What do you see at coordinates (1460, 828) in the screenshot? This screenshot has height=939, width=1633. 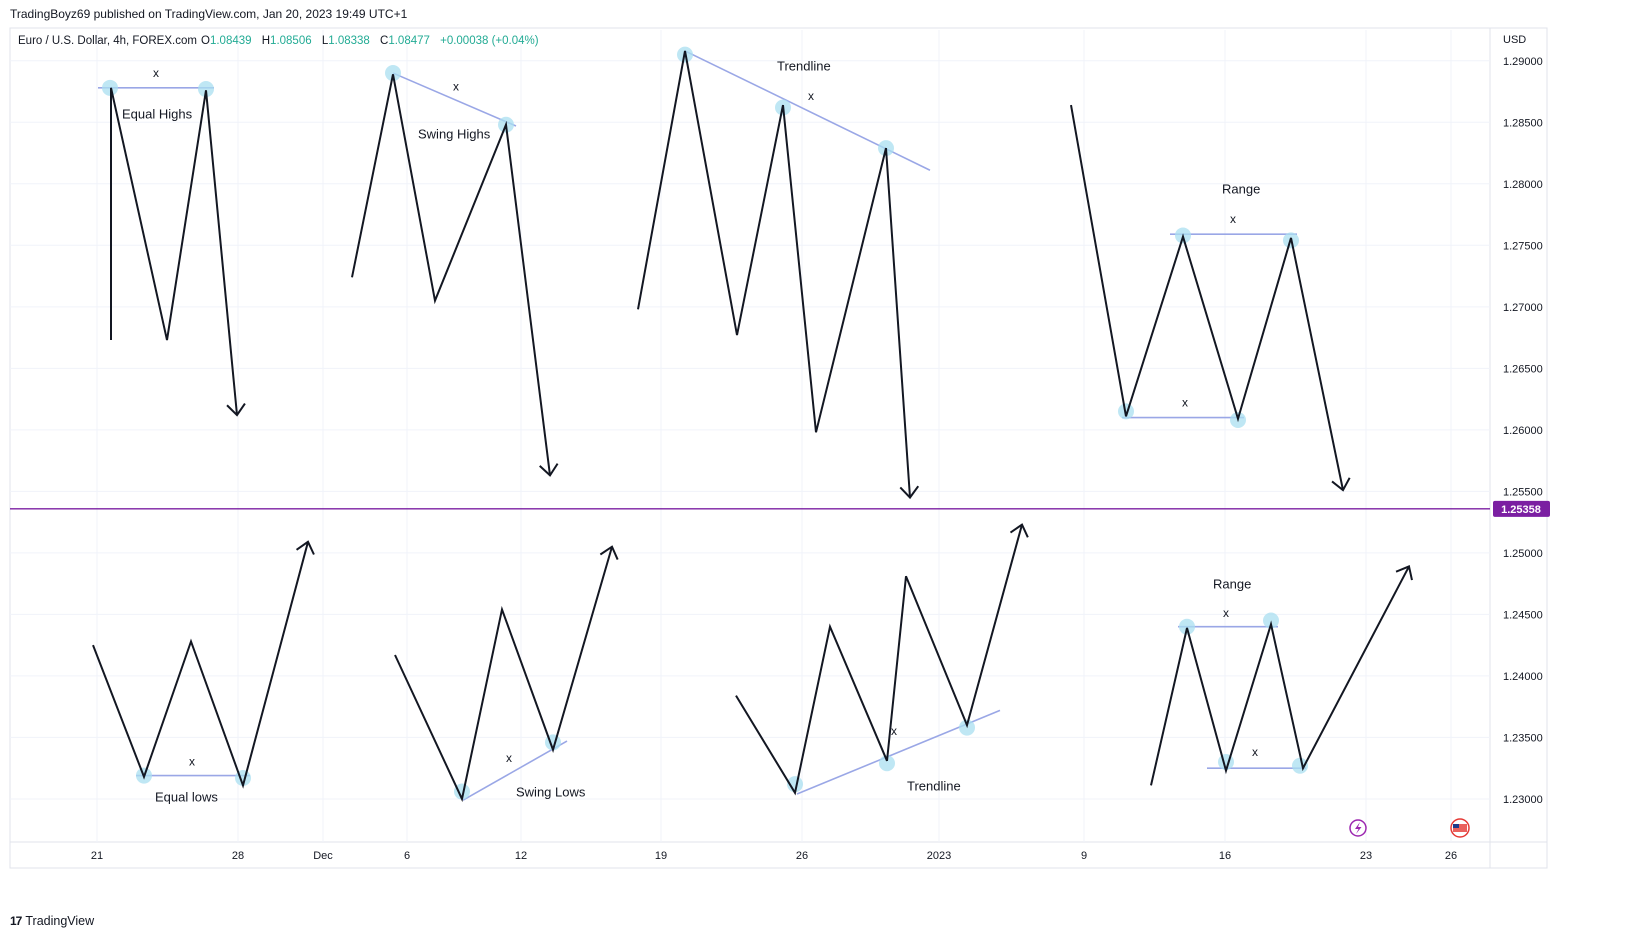 I see `us-flag-stripes-icon` at bounding box center [1460, 828].